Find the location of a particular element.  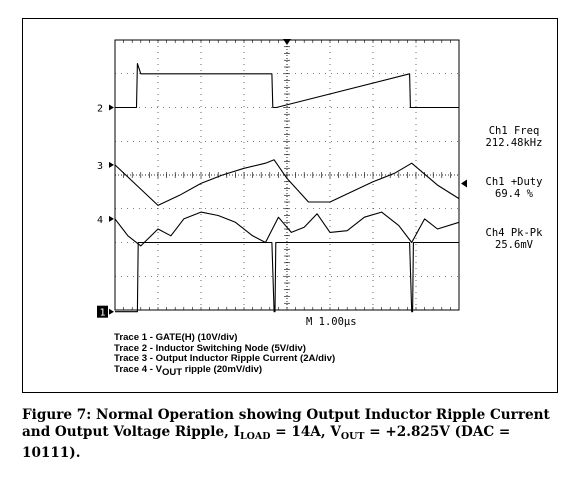

channel-3-marker: 3 is located at coordinates (100, 166).